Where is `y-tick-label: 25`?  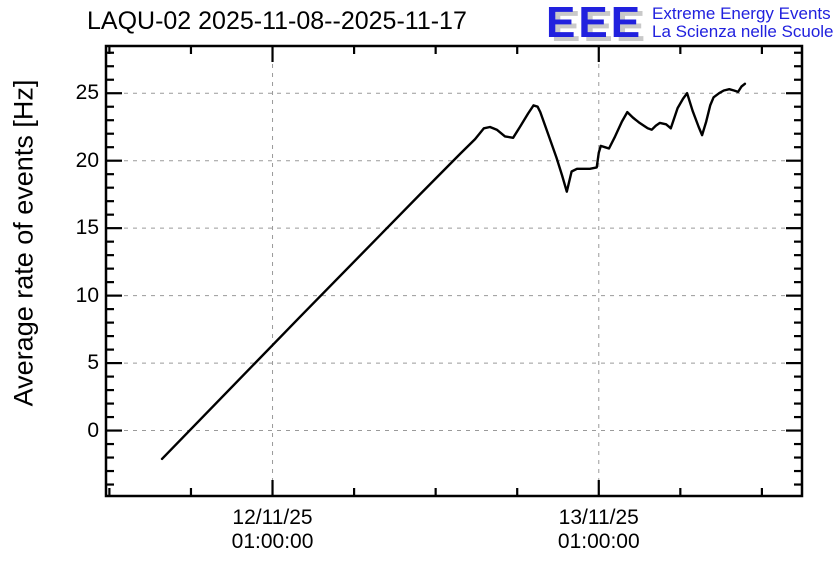
y-tick-label: 25 is located at coordinates (87, 93).